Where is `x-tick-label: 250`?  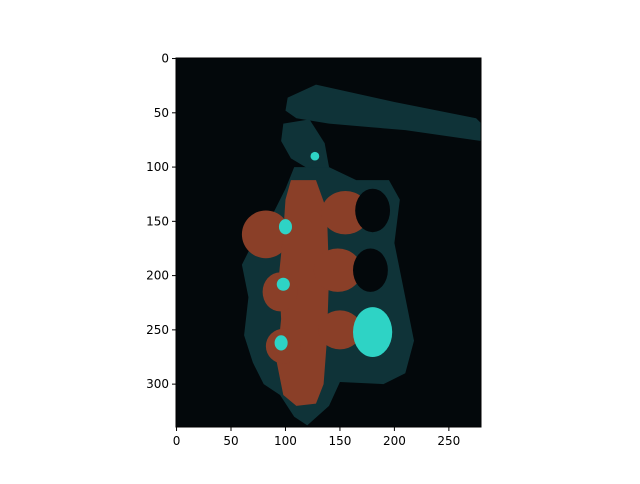
x-tick-label: 250 is located at coordinates (448, 441).